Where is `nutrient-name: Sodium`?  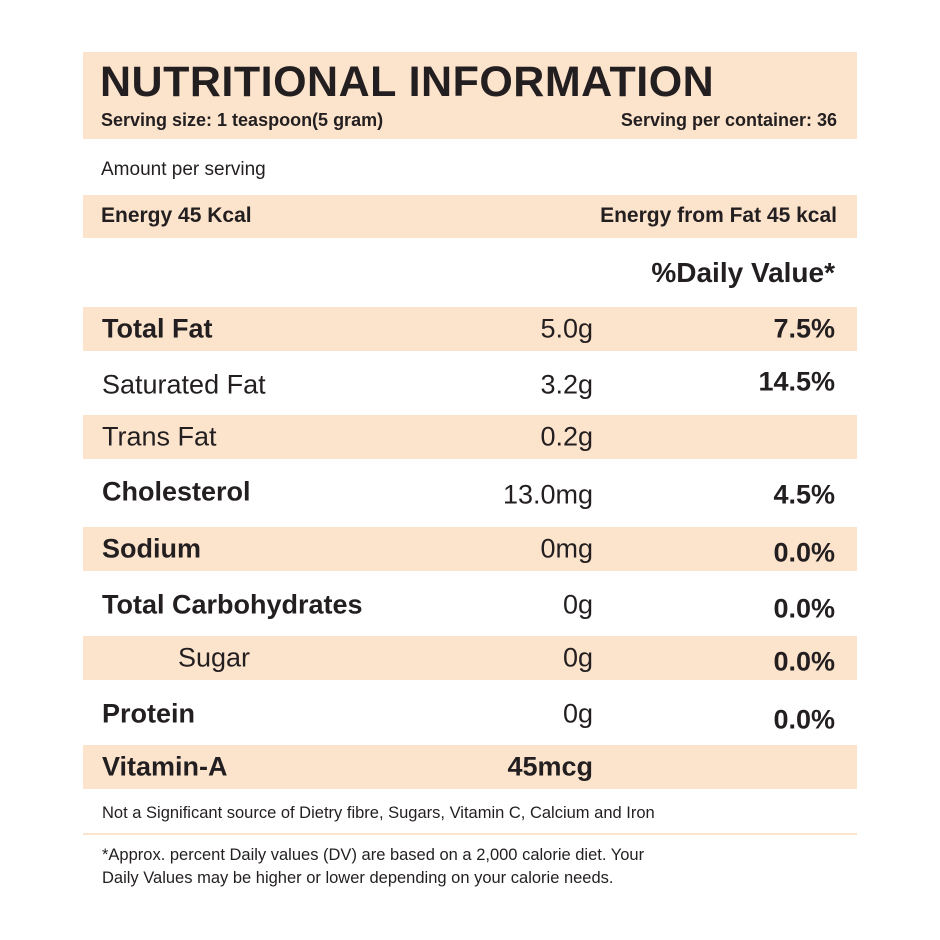
nutrient-name: Sodium is located at coordinates (151, 548).